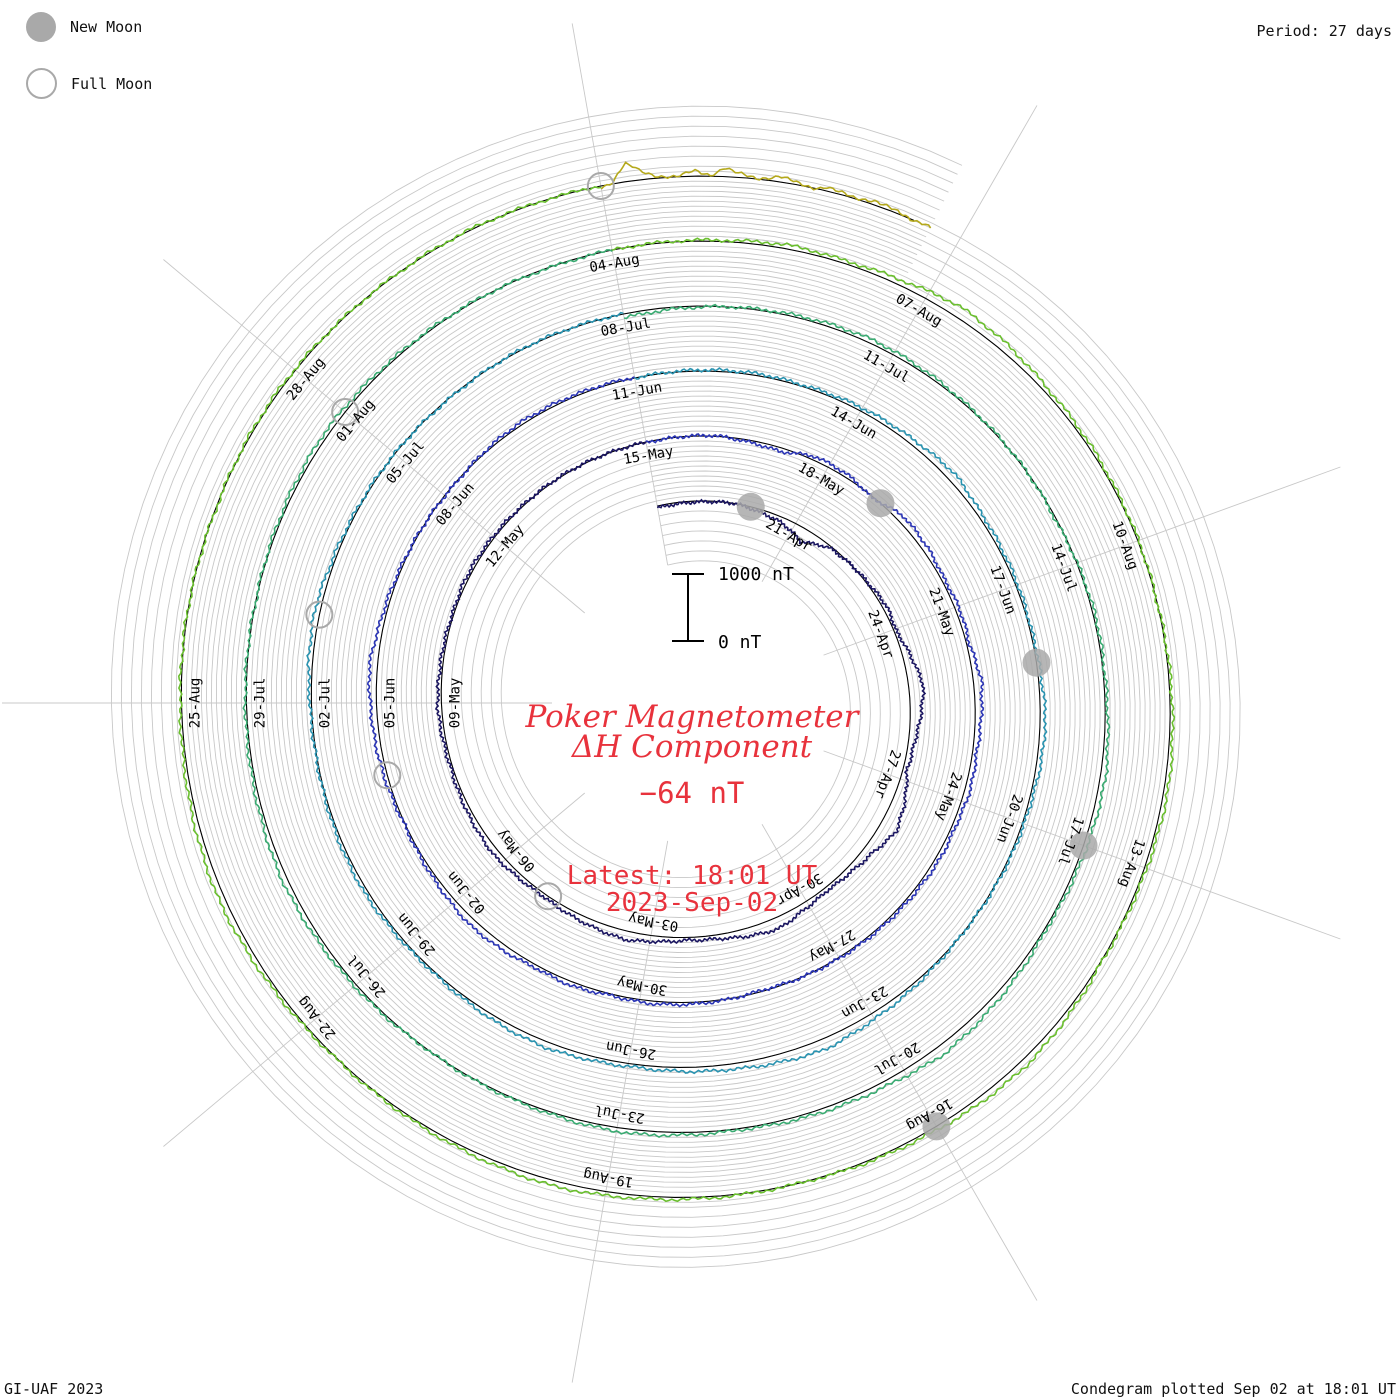 Image resolution: width=1400 pixels, height=1400 pixels. I want to click on credit-label: GI-UAF 2023, so click(54, 1389).